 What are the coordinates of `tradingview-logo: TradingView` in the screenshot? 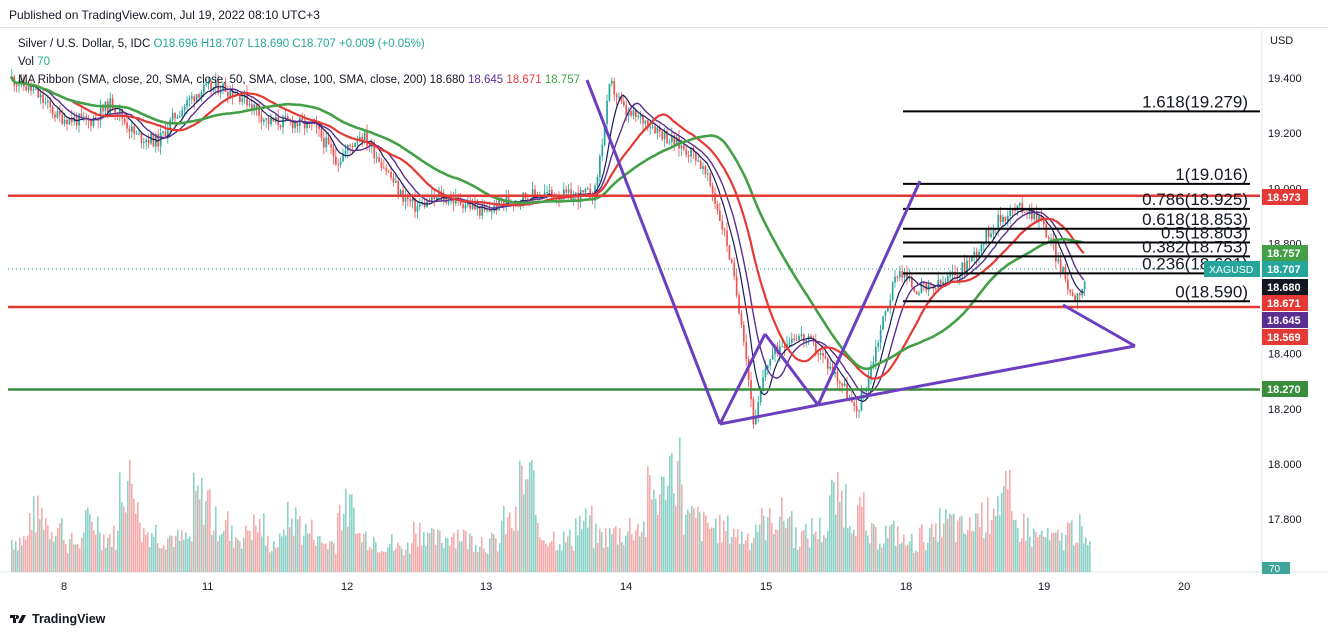 It's located at (57, 619).